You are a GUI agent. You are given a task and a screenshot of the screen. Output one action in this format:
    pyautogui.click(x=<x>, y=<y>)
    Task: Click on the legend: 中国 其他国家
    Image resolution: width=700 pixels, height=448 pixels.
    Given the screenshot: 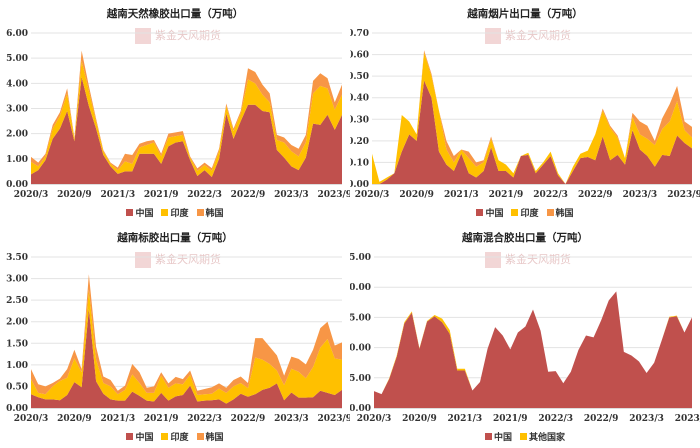 What is the action you would take?
    pyautogui.click(x=525, y=436)
    